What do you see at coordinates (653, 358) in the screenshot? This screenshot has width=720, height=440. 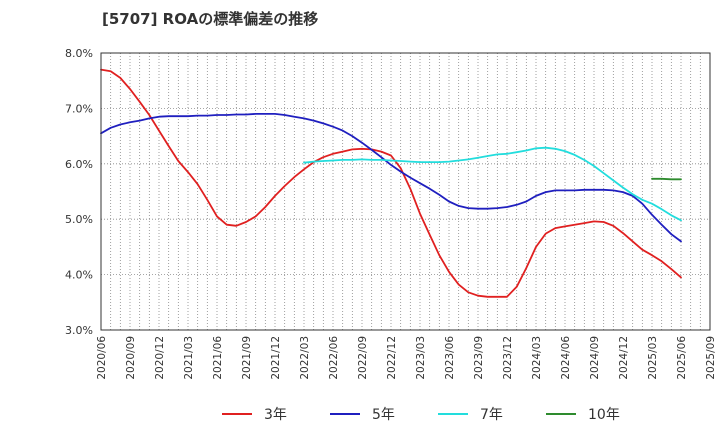 I see `x-tick-label: 2025/03` at bounding box center [653, 358].